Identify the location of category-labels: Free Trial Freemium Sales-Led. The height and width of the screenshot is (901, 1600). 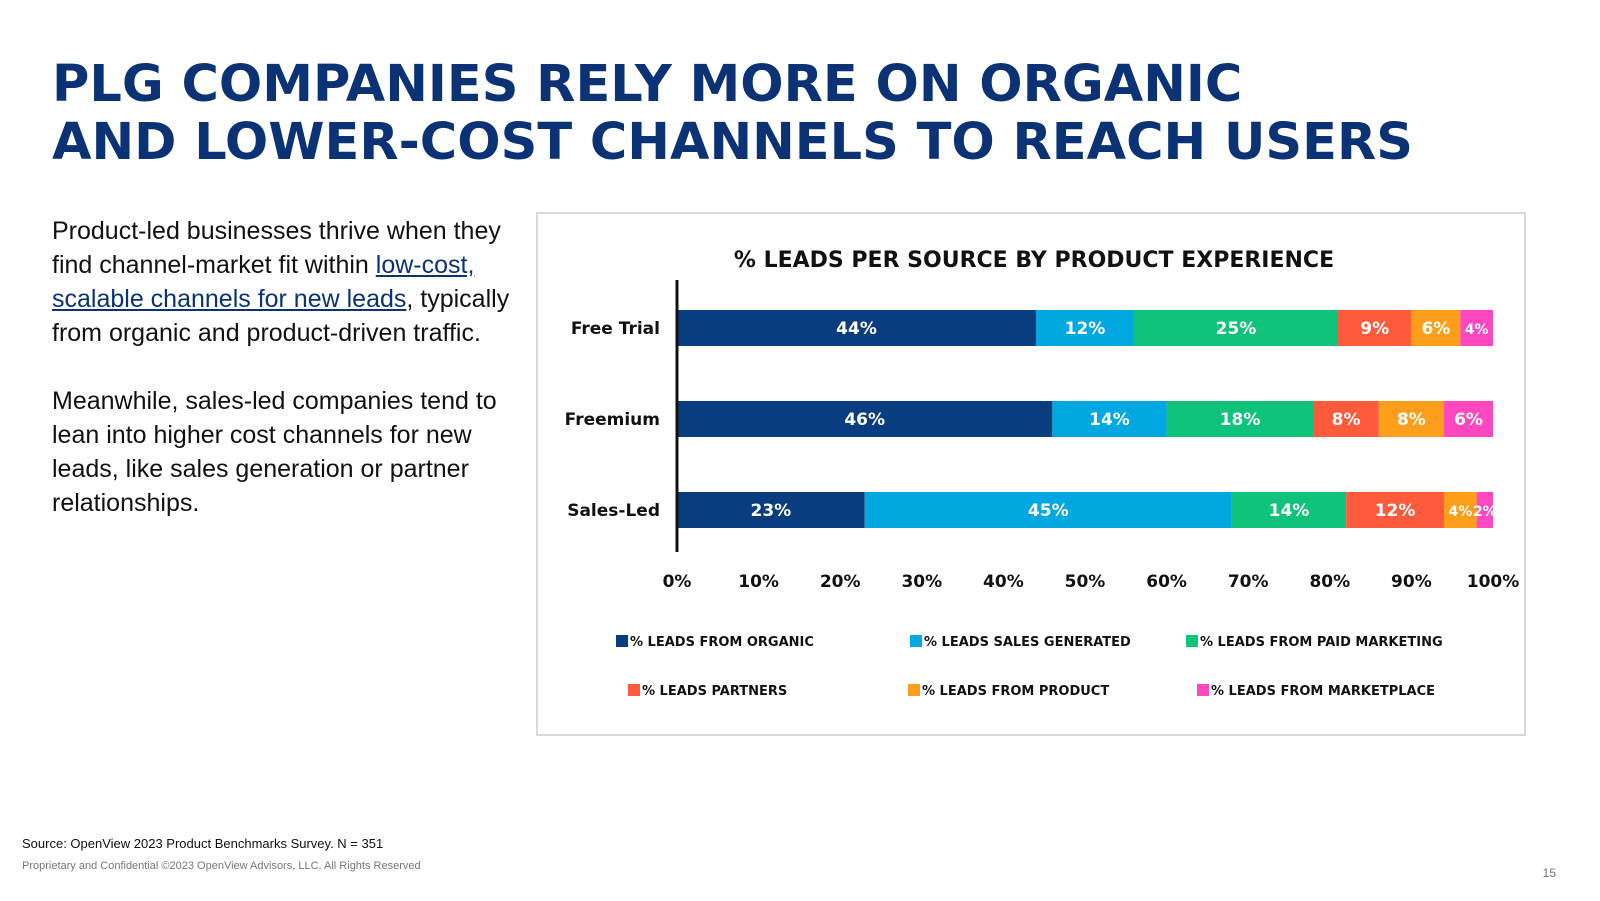
(612, 420).